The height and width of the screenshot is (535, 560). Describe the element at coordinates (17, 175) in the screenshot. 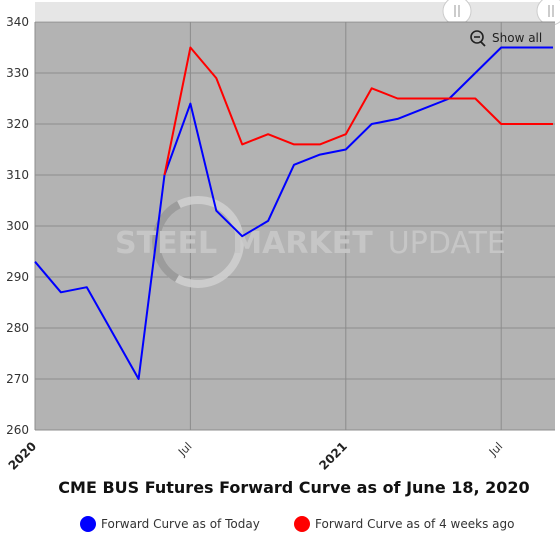

I see `y-tick-label: 310` at that location.